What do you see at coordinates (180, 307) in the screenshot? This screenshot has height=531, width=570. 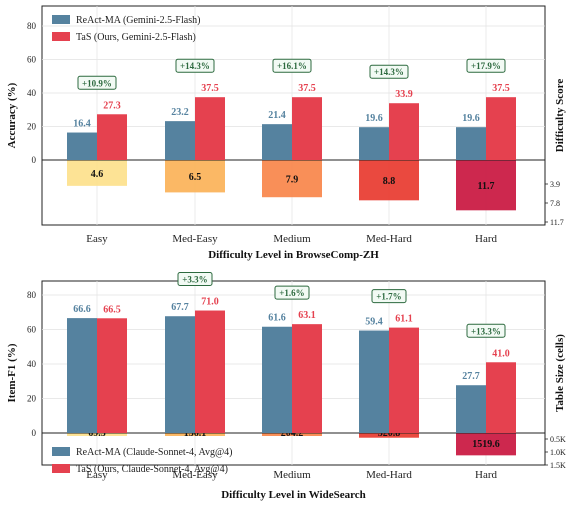 I see `bar-value-label: 67.7` at bounding box center [180, 307].